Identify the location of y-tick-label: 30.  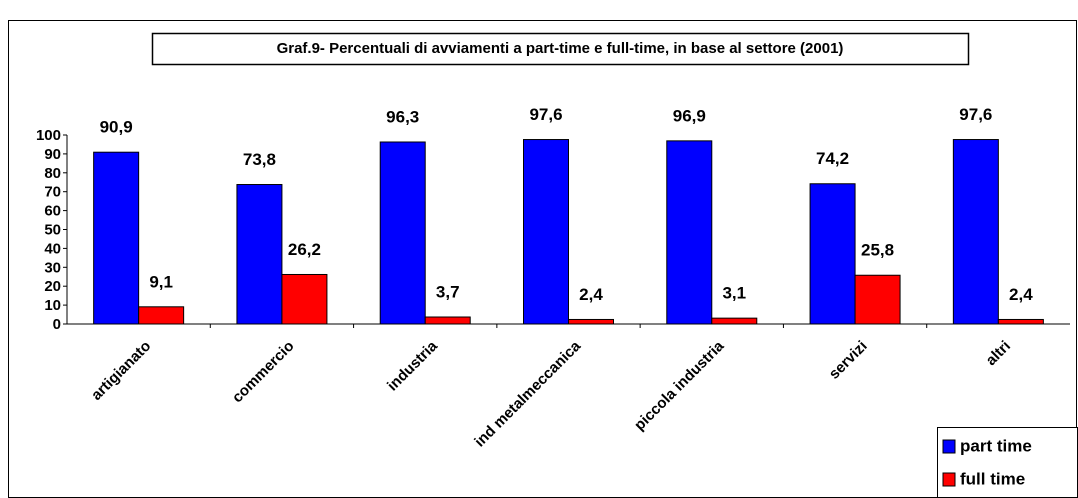
(52, 267).